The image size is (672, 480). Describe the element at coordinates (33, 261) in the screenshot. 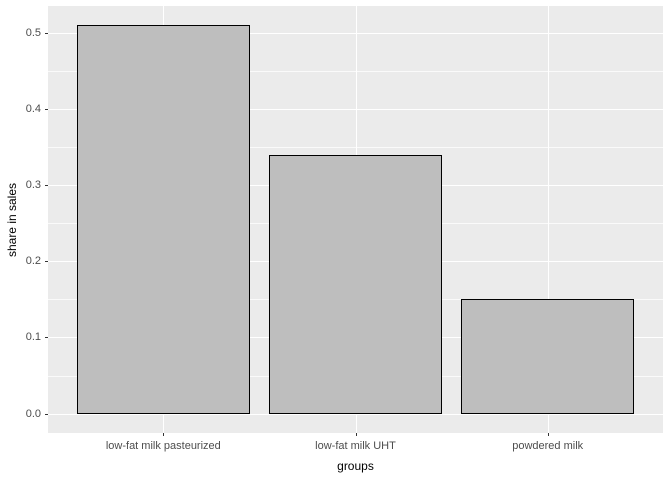

I see `y-tick-label: 0.2` at that location.